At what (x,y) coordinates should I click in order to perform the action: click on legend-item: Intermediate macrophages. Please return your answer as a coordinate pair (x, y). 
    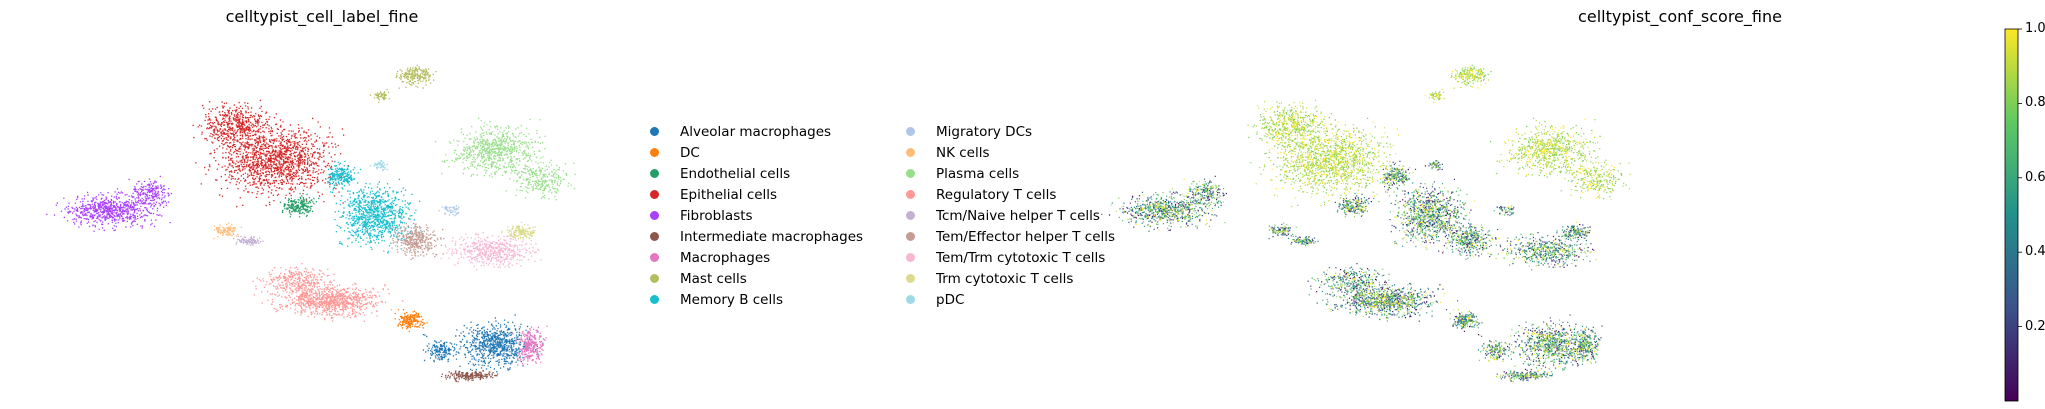
    Looking at the image, I should click on (756, 236).